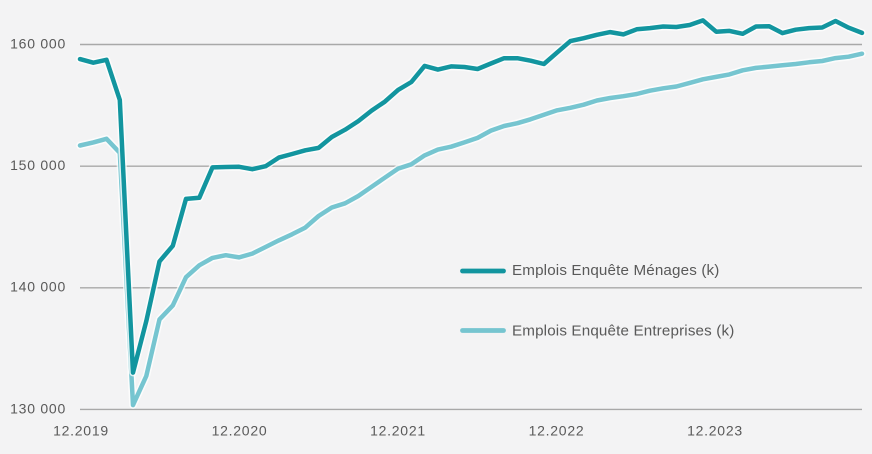 The width and height of the screenshot is (872, 454). I want to click on svg-text: 150 000, so click(38, 165).